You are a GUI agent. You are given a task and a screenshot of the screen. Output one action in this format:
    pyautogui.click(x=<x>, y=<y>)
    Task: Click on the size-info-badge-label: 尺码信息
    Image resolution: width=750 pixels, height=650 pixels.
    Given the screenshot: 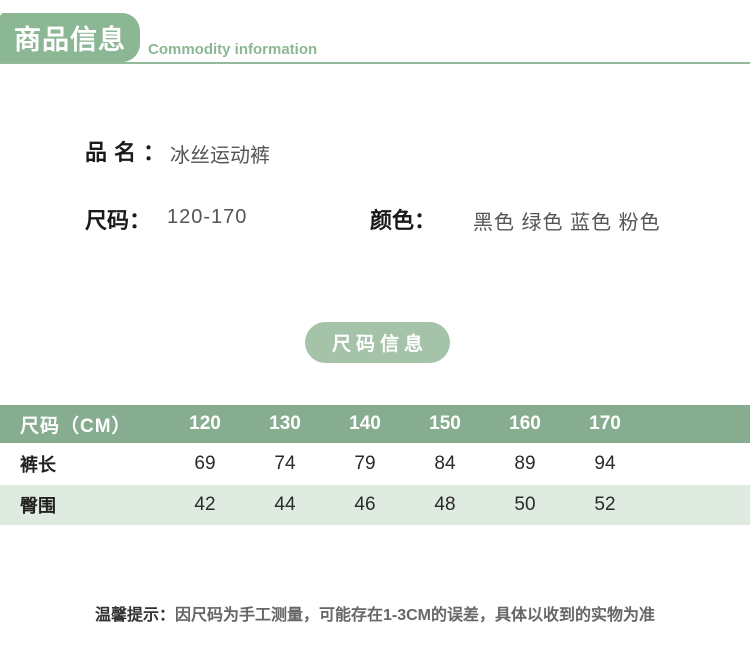 What is the action you would take?
    pyautogui.click(x=379, y=344)
    